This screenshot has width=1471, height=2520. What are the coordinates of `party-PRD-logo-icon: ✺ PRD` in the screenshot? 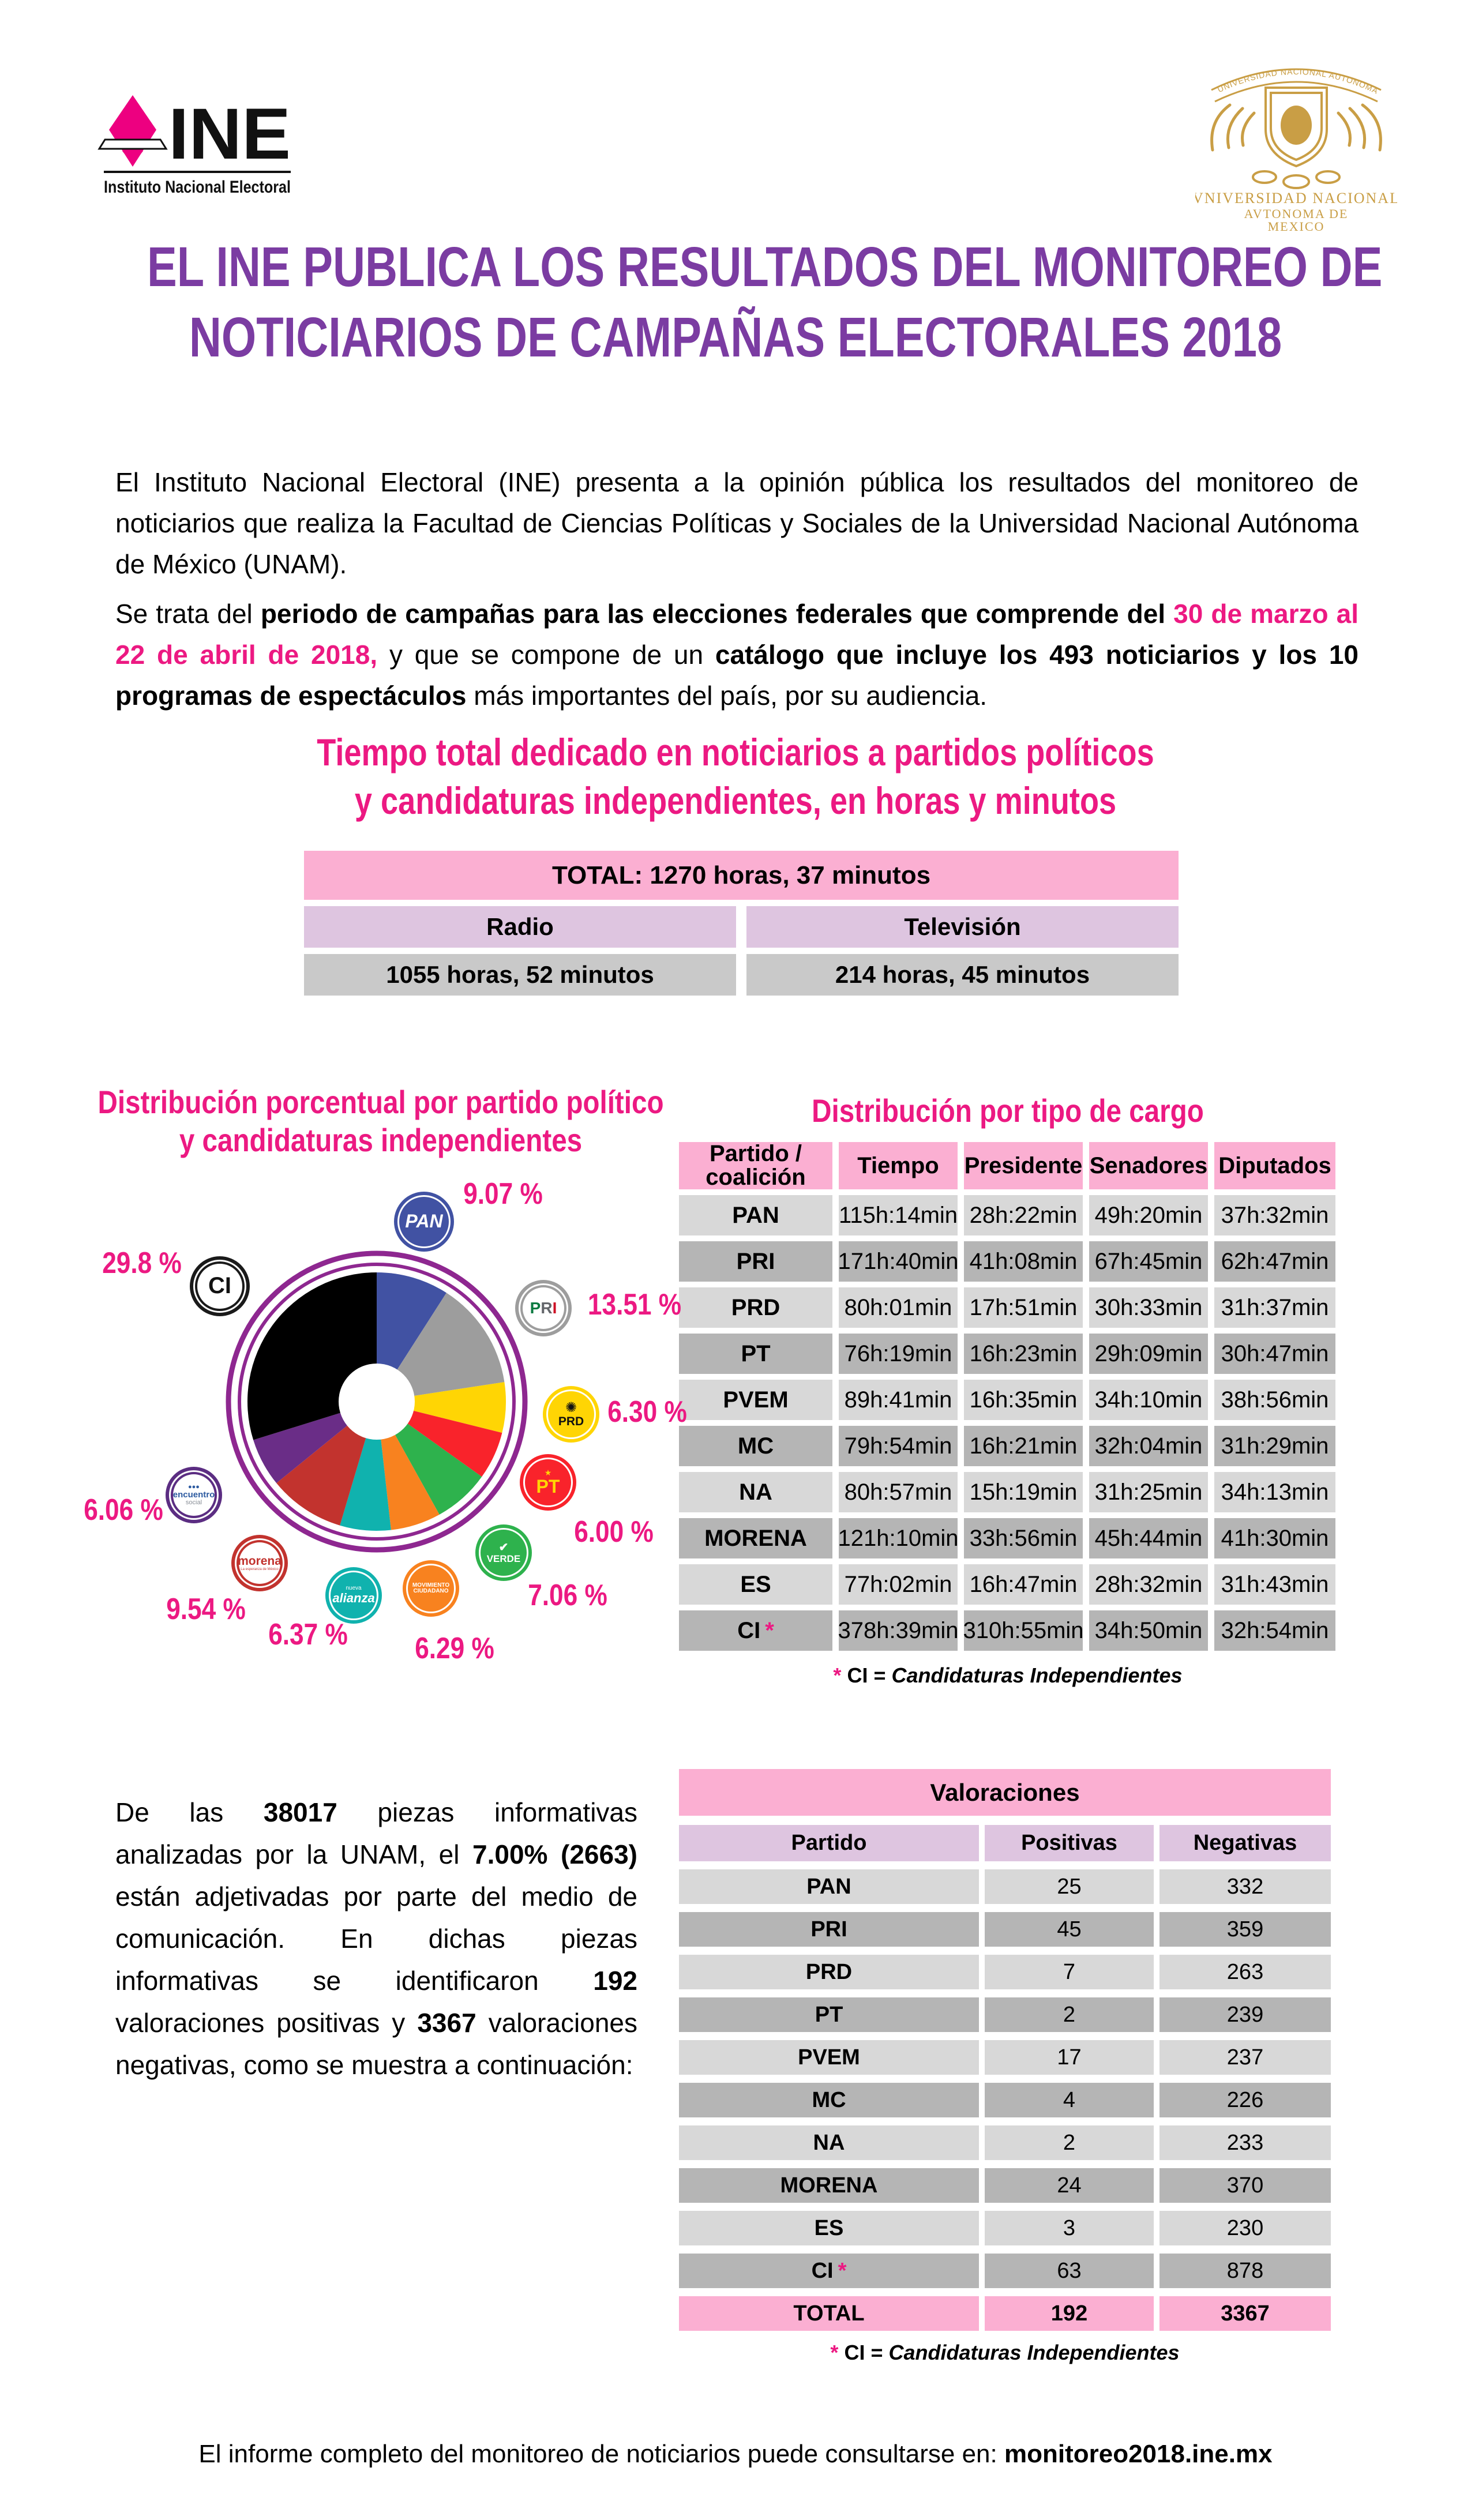 It's located at (571, 1414).